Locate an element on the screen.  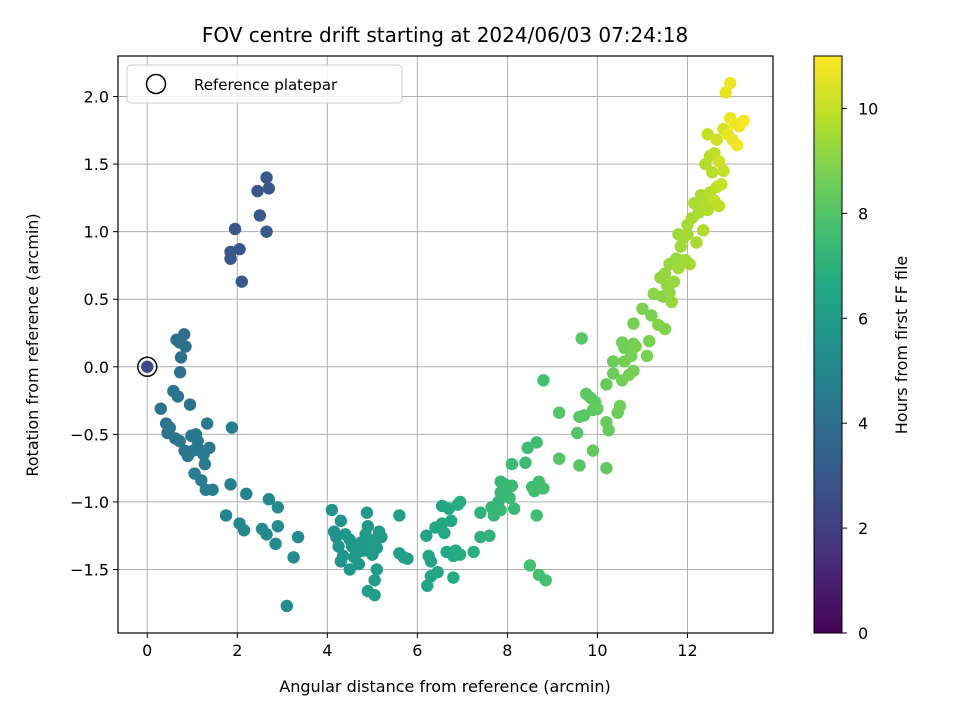
colorbar-tick-label: 0 is located at coordinates (863, 633).